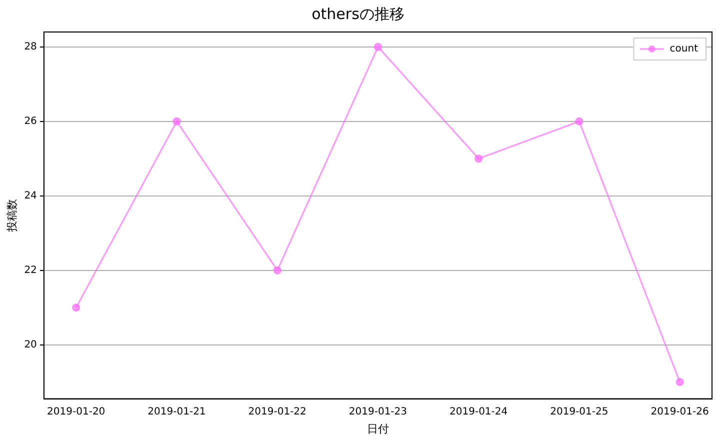 The height and width of the screenshot is (442, 722). Describe the element at coordinates (479, 412) in the screenshot. I see `x-tick-label: 2019-01-24` at that location.